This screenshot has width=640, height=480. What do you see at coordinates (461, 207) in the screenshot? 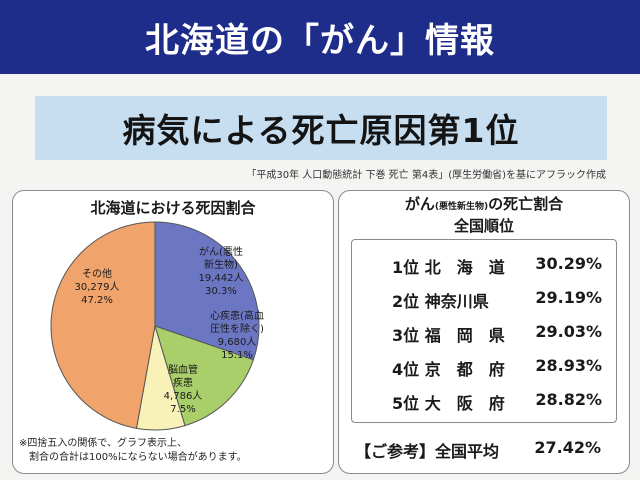
I see `ranking-title-small: (悪性新生物)` at bounding box center [461, 207].